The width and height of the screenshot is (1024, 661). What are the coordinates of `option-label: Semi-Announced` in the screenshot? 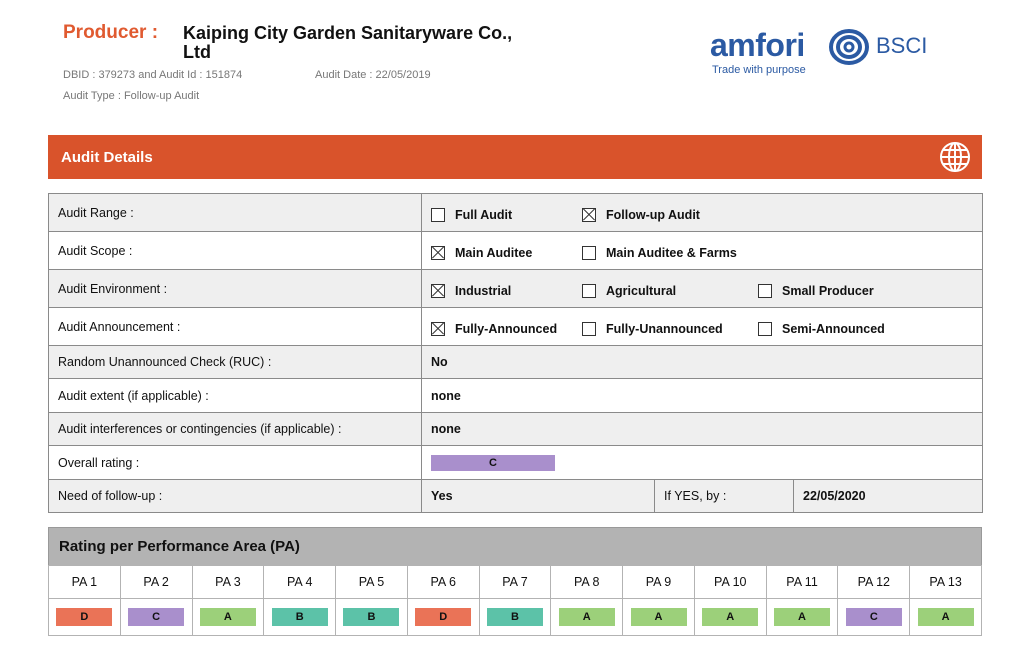 It's located at (833, 328).